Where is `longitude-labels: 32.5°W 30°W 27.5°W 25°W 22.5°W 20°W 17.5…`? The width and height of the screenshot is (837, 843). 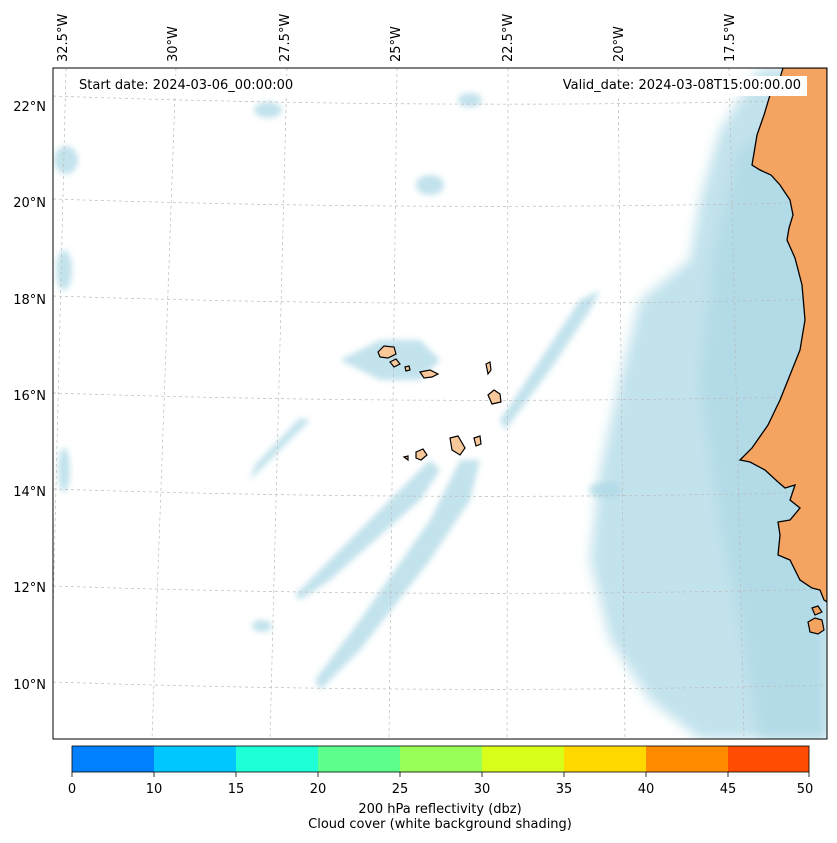 longitude-labels: 32.5°W 30°W 27.5°W 25°W 22.5°W 20°W 17.5… is located at coordinates (397, 38).